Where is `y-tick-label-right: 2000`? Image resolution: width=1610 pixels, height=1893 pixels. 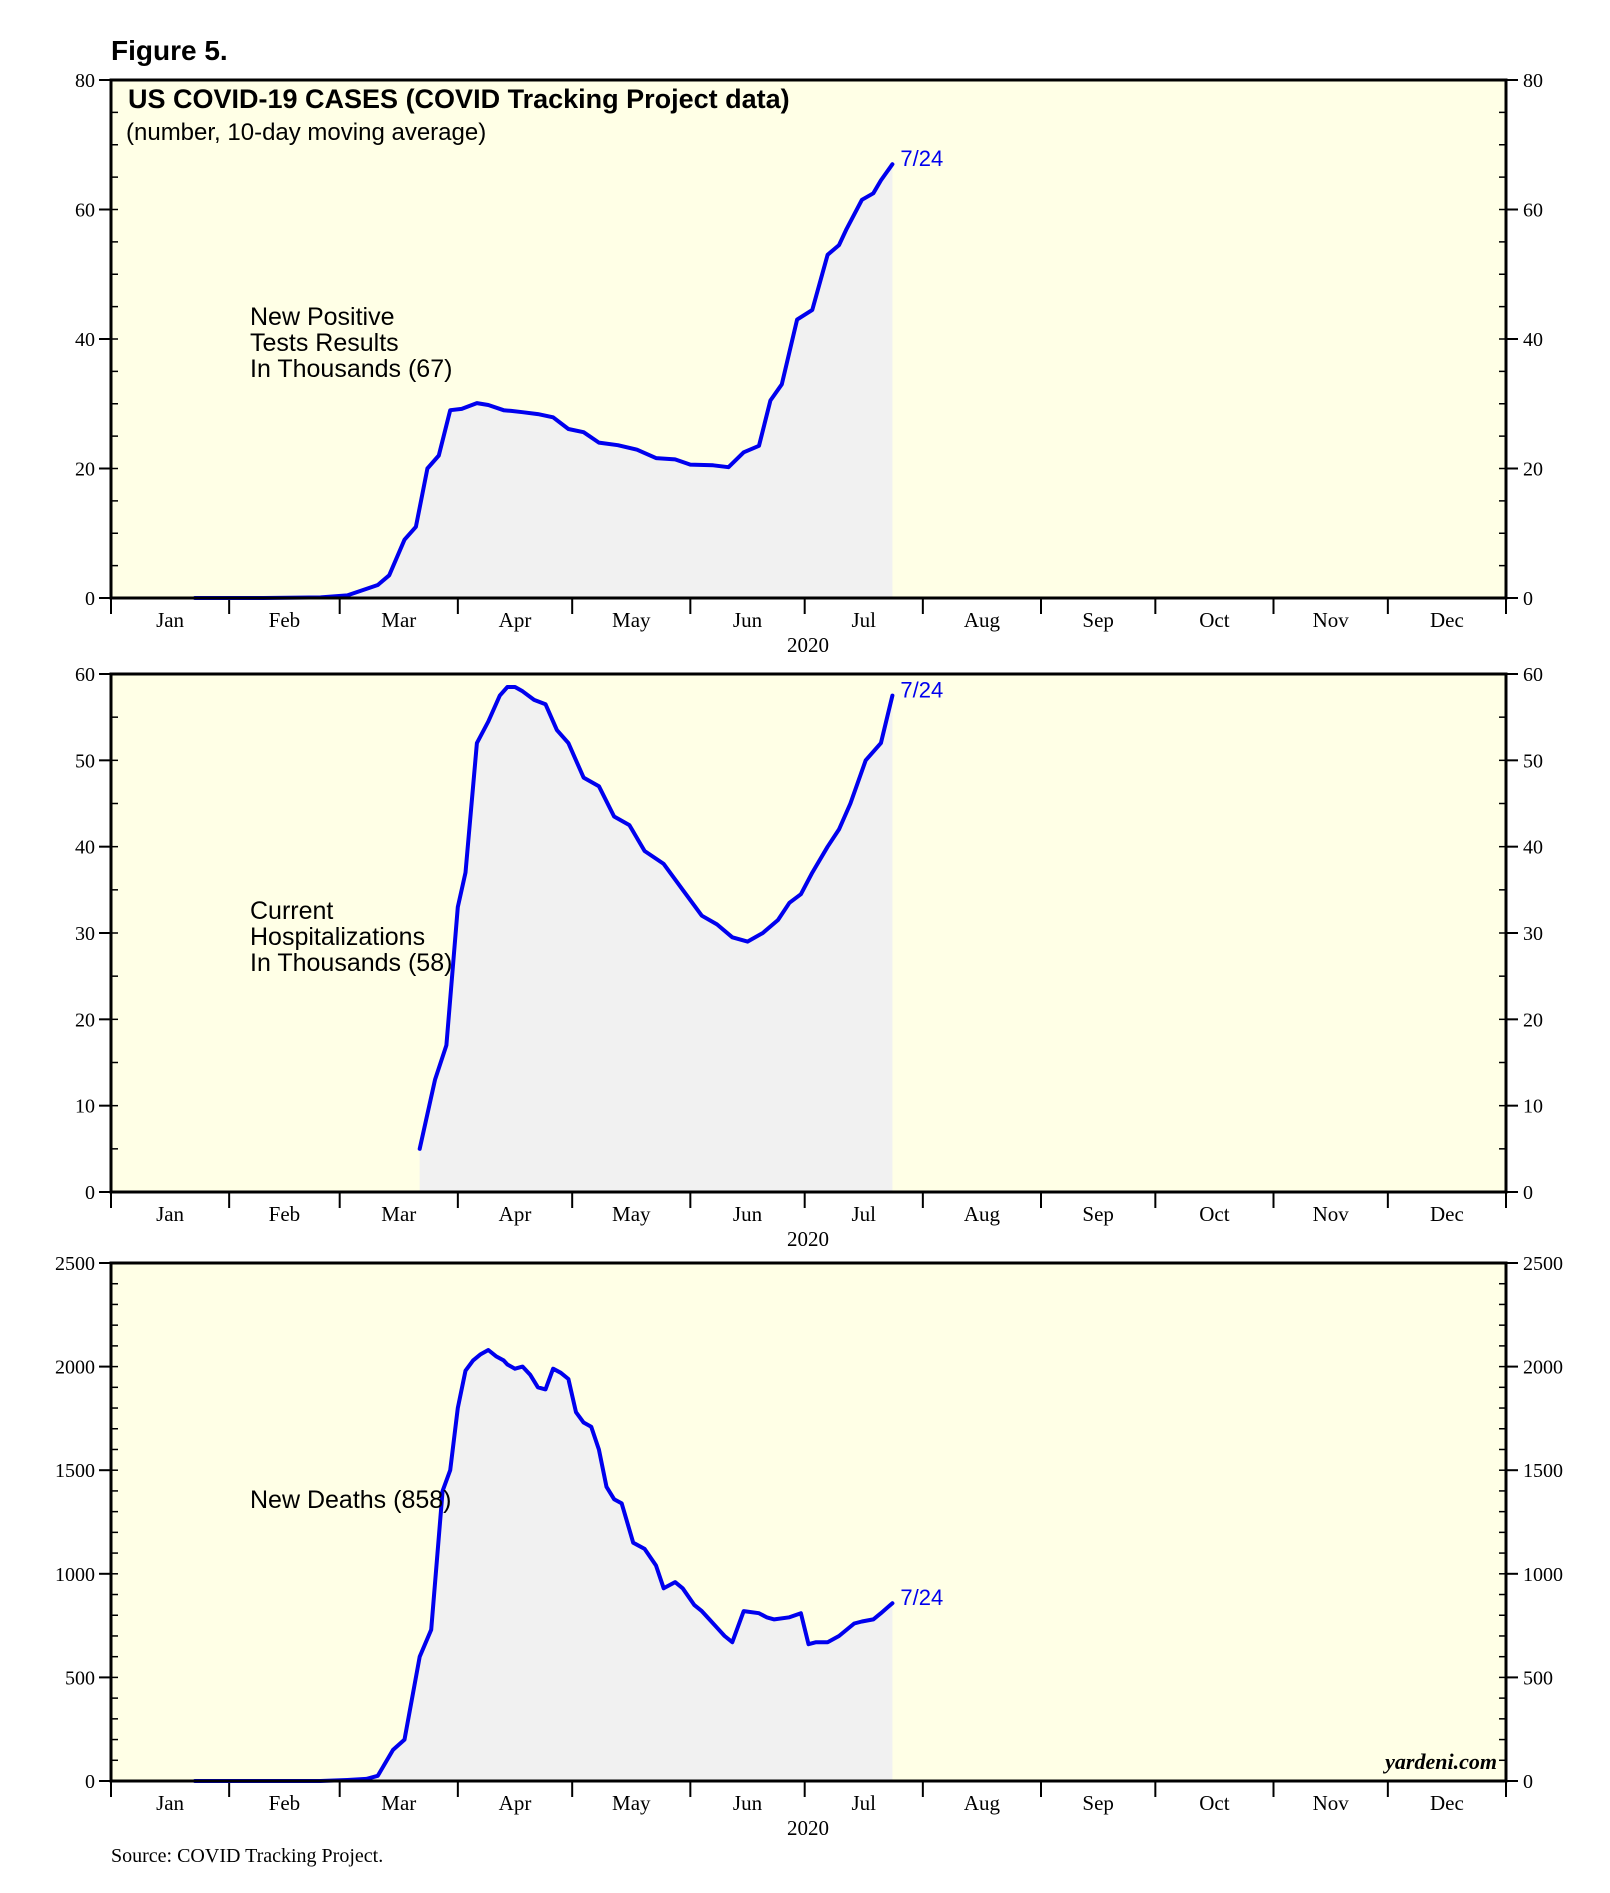 y-tick-label-right: 2000 is located at coordinates (1543, 1368).